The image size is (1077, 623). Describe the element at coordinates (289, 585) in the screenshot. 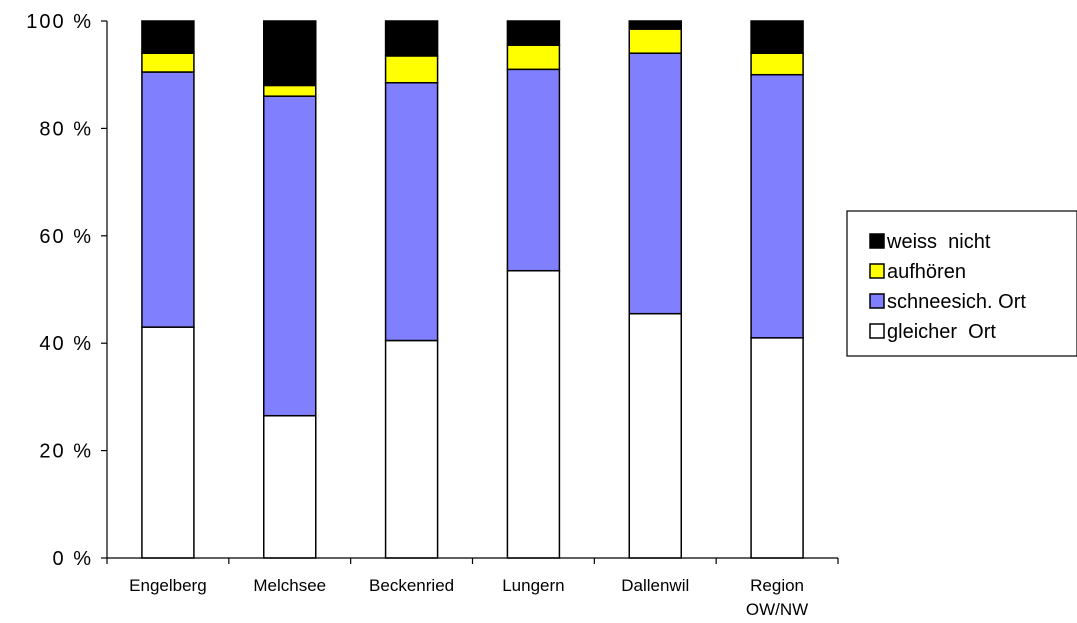

I see `x-category-label-2: Melchsee` at that location.